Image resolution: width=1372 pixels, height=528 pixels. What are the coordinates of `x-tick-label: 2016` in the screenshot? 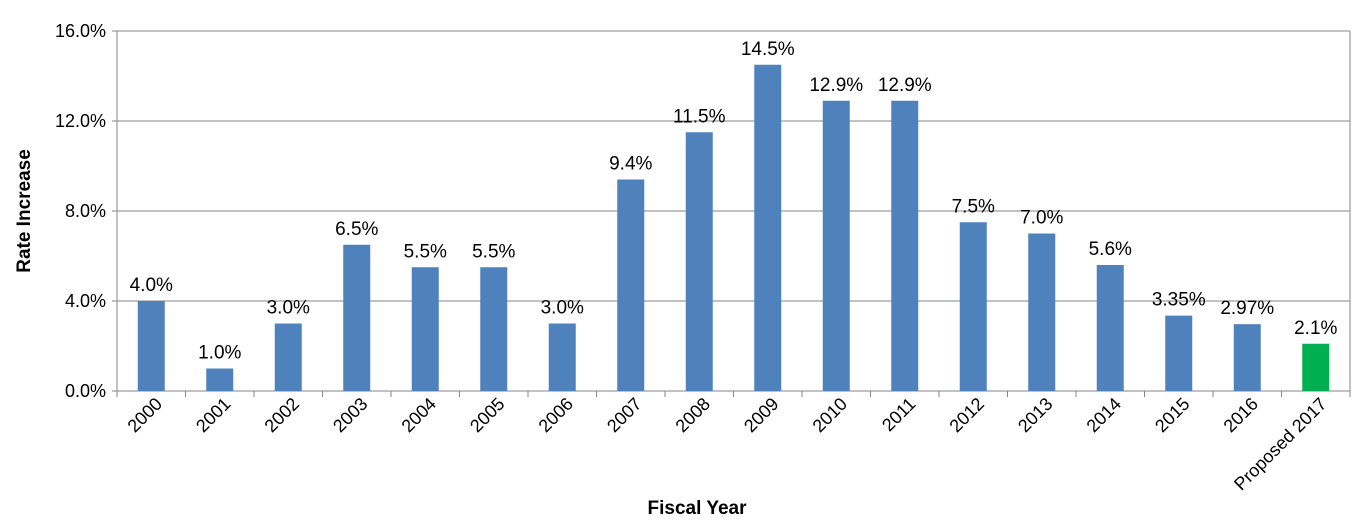 It's located at (1241, 415).